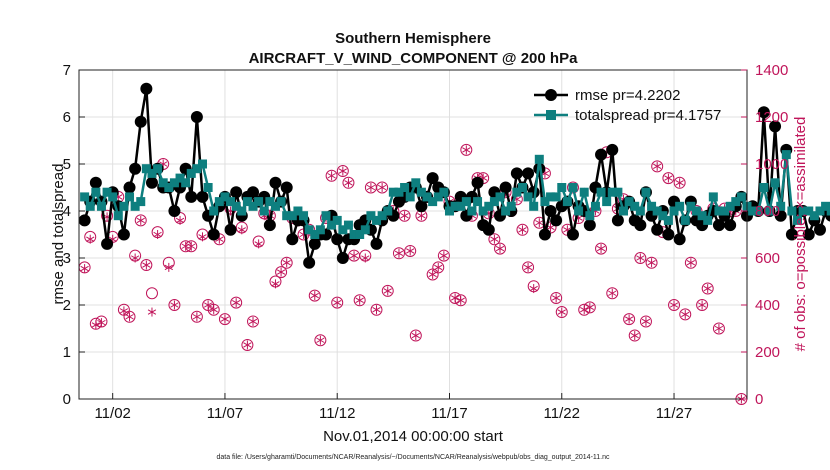  What do you see at coordinates (67, 399) in the screenshot?
I see `y-tick-label: 0` at bounding box center [67, 399].